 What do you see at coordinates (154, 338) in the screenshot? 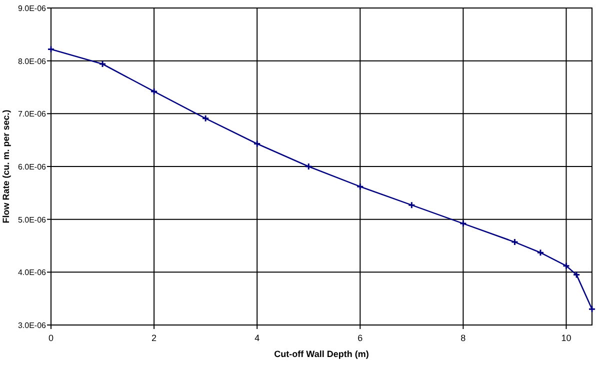
I see `x-tick-label: 2` at bounding box center [154, 338].